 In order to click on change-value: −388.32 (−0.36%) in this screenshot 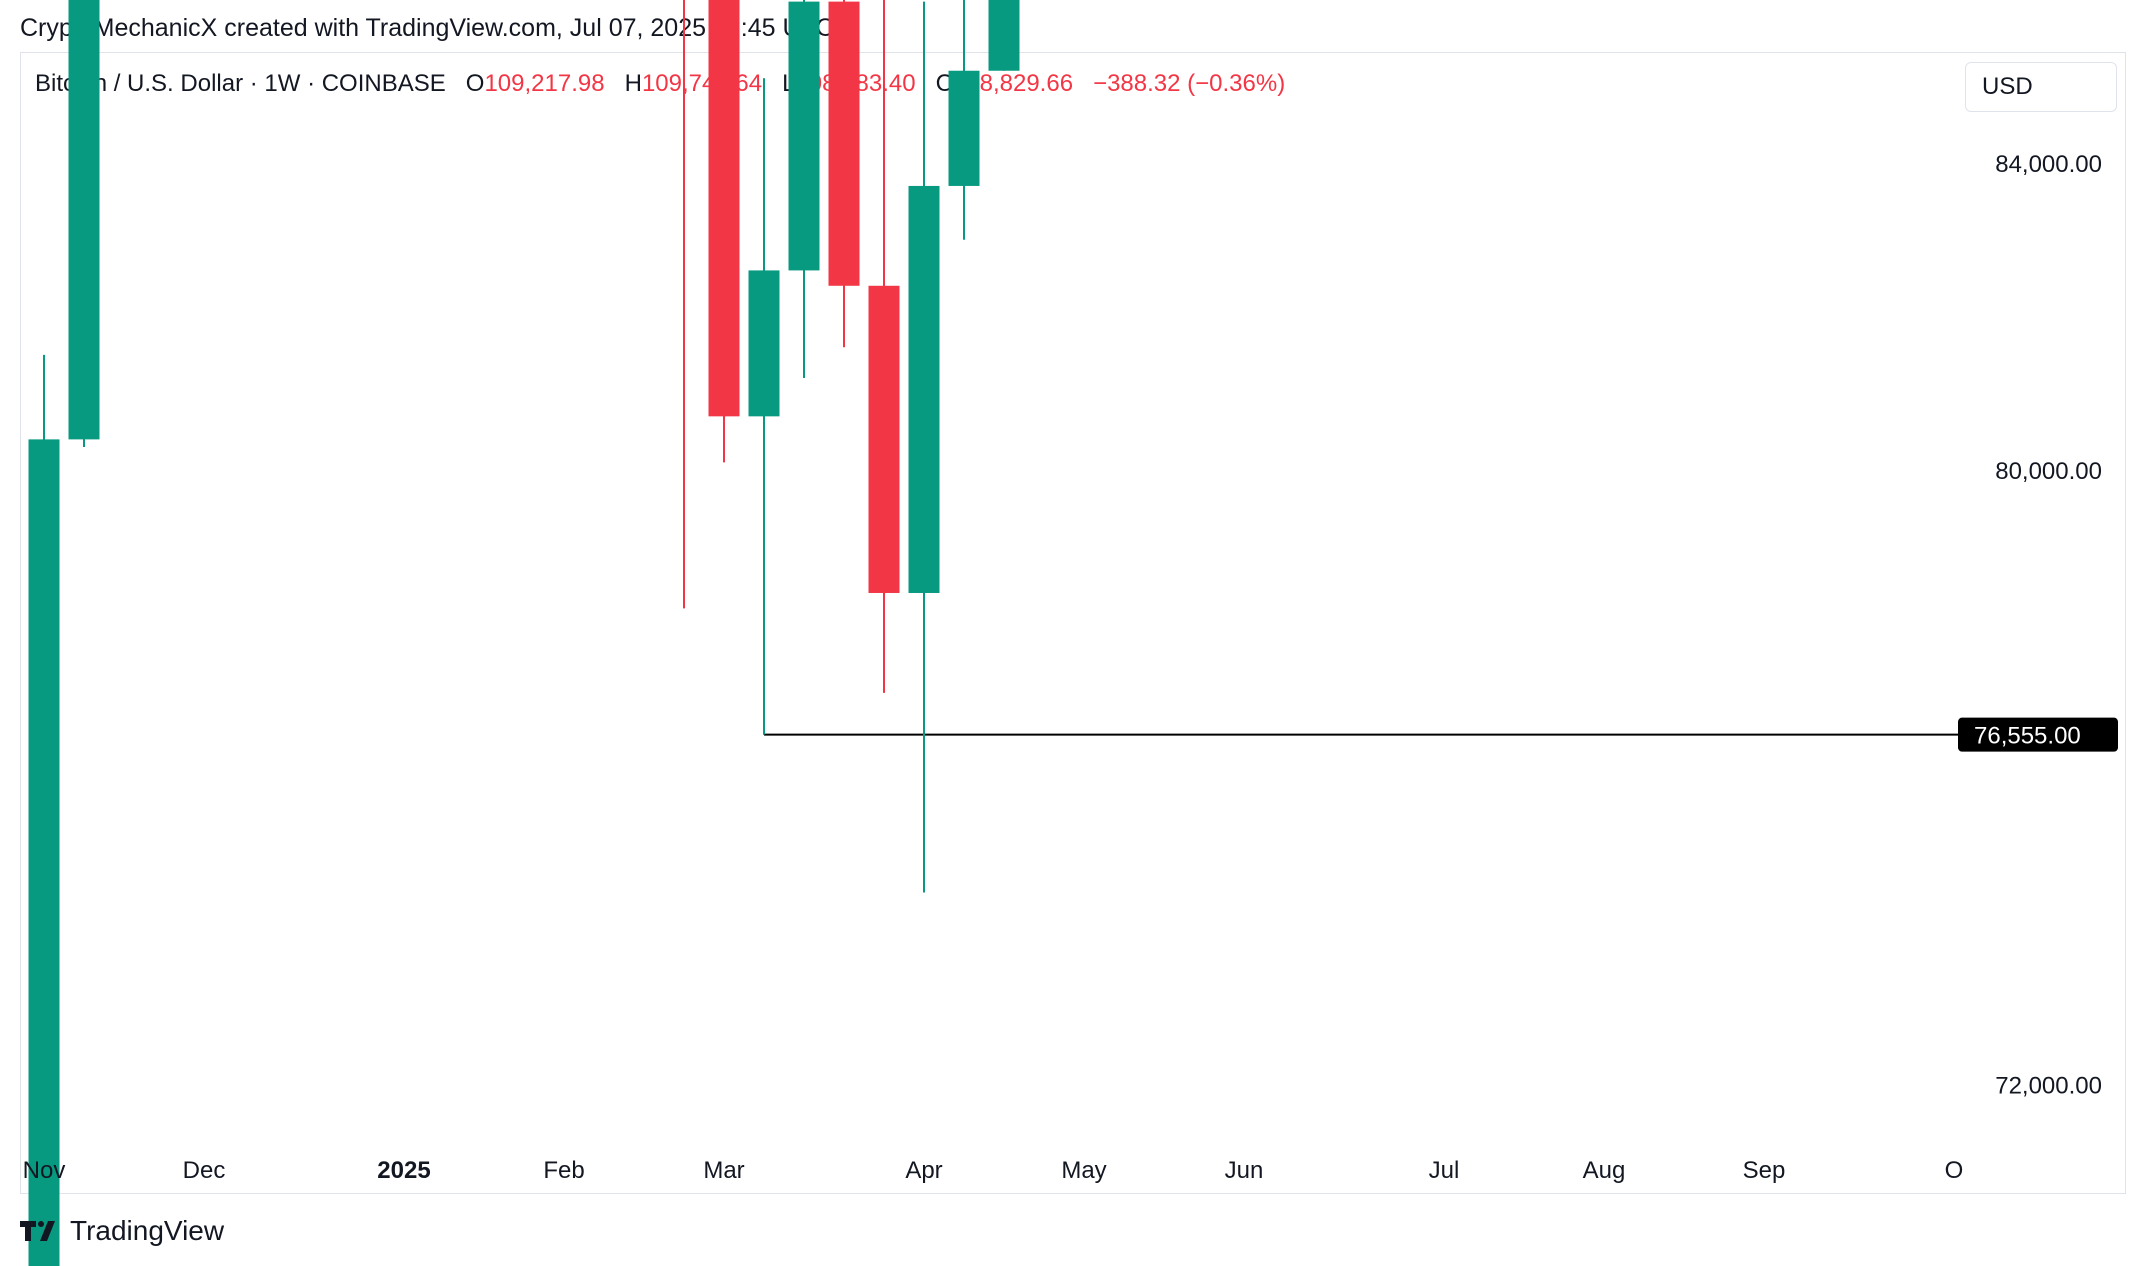, I will do `click(1189, 83)`.